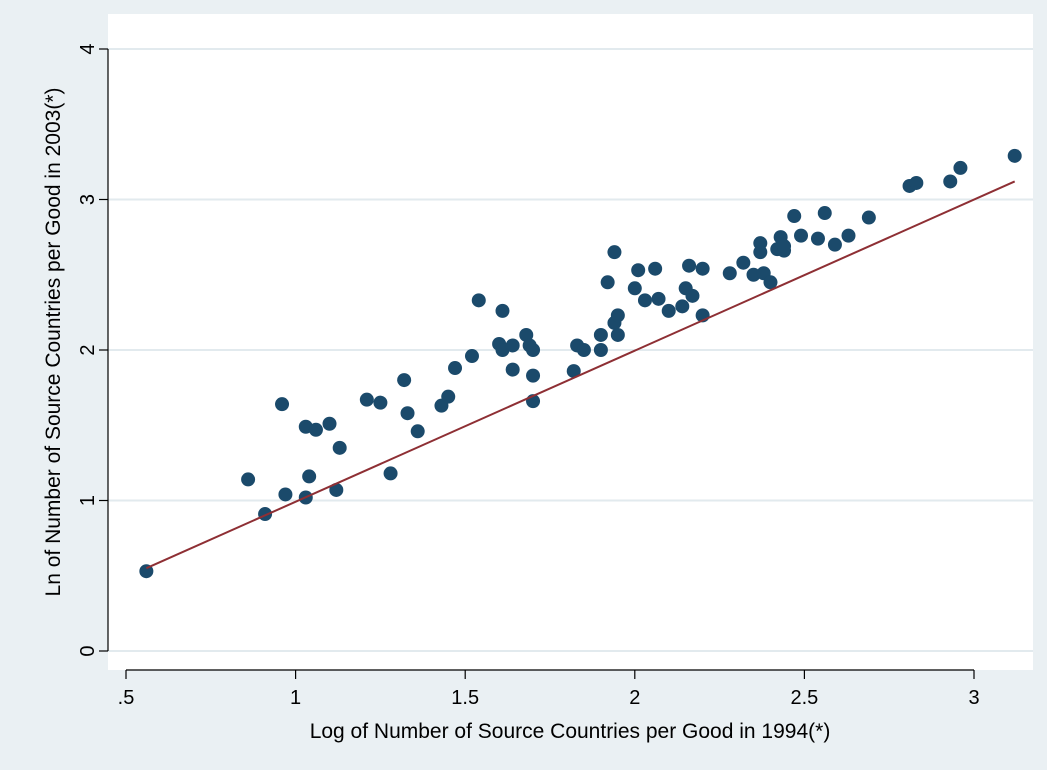 The height and width of the screenshot is (770, 1047). Describe the element at coordinates (88, 650) in the screenshot. I see `y-tick-label: 0` at that location.